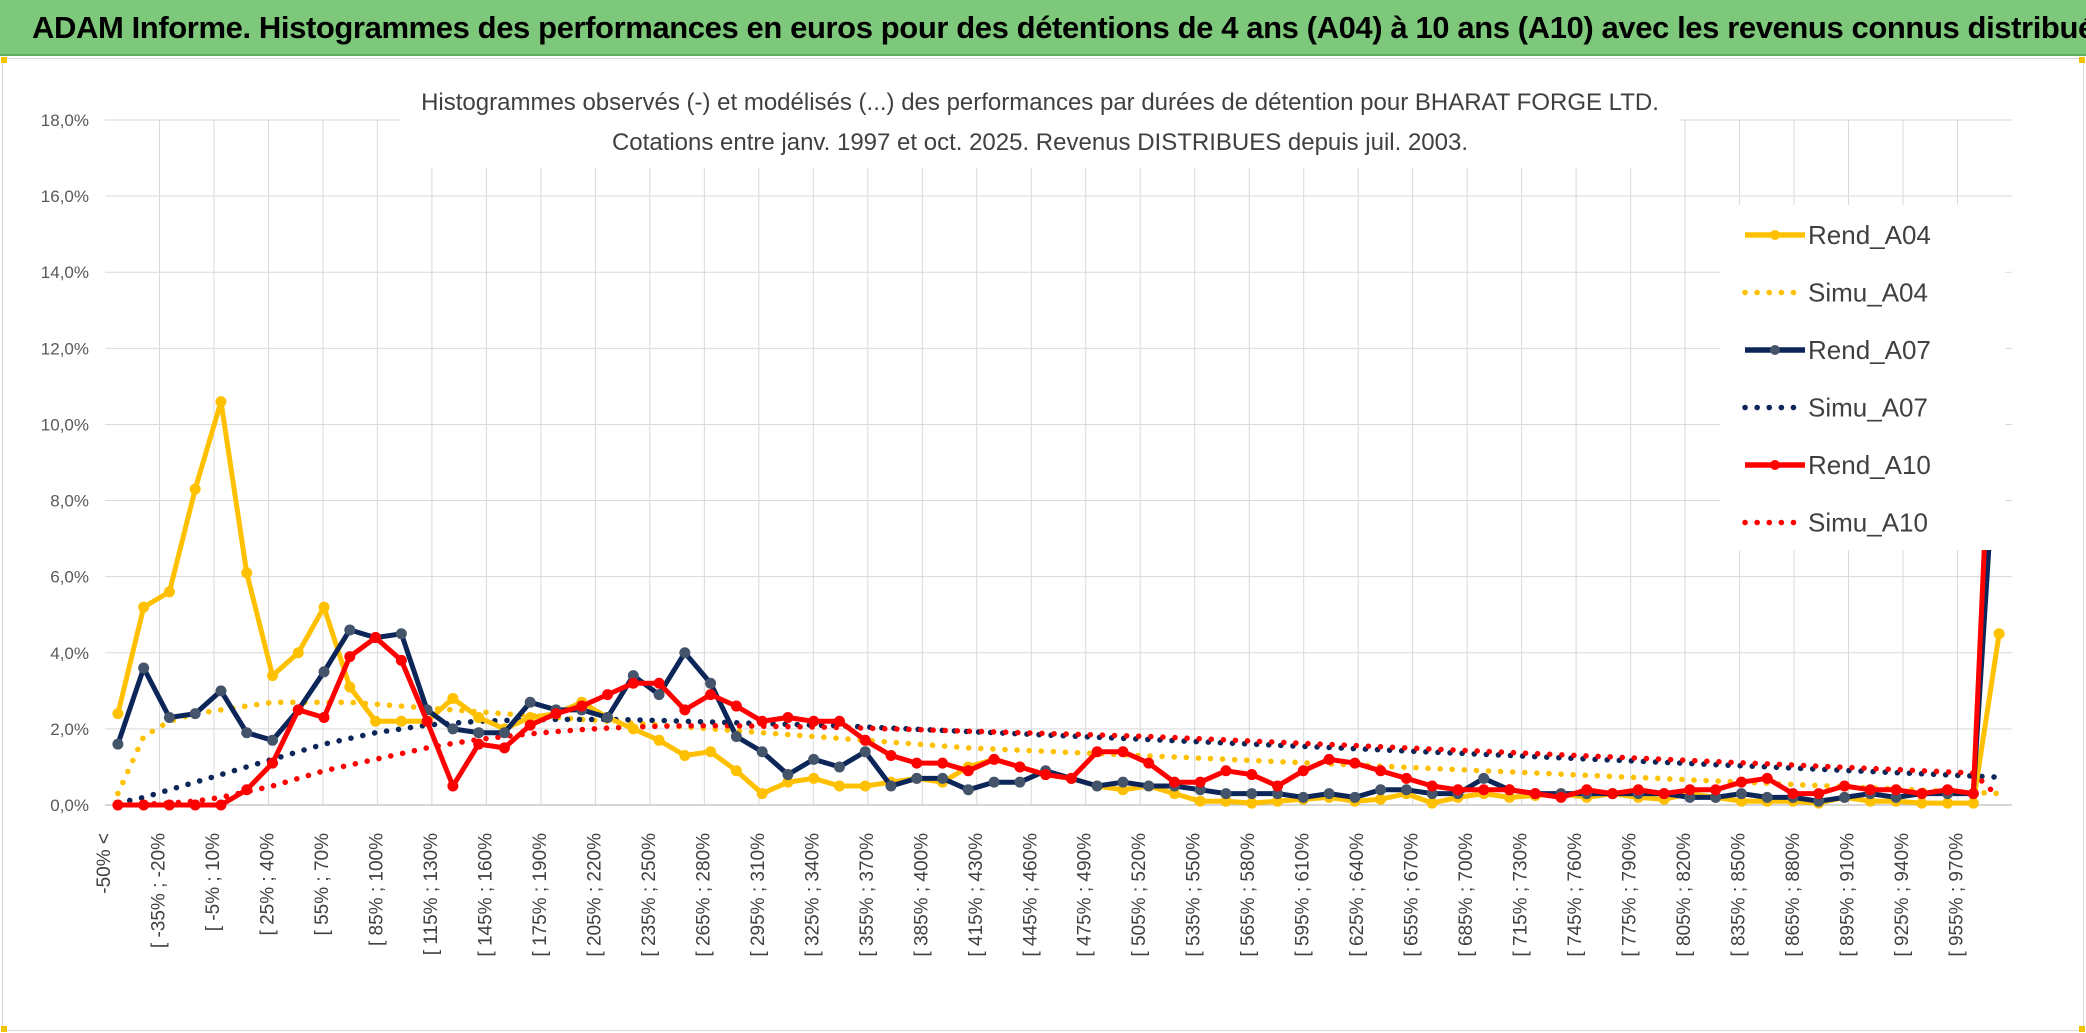  What do you see at coordinates (69, 729) in the screenshot?
I see `y-tick-label: 2,0%` at bounding box center [69, 729].